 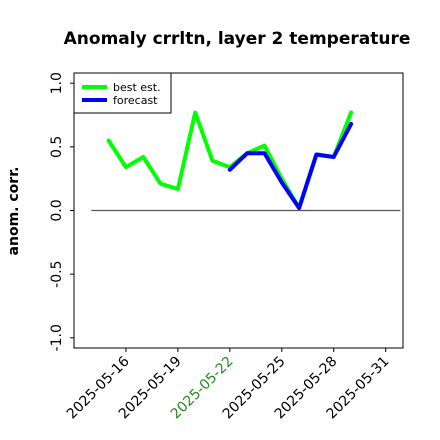 What do you see at coordinates (57, 83) in the screenshot?
I see `y-tick-label: 1.0` at bounding box center [57, 83].